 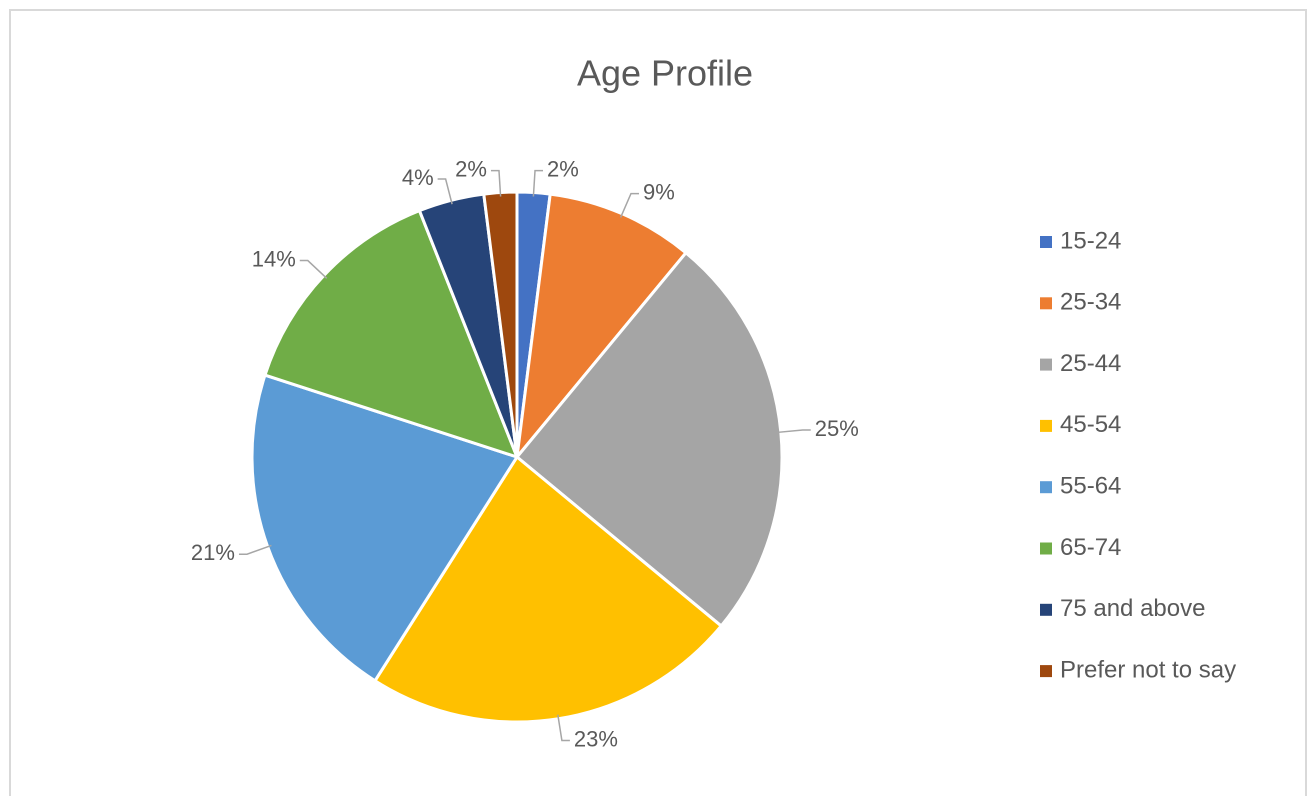 What do you see at coordinates (665, 73) in the screenshot?
I see `chart-title: Age Profile` at bounding box center [665, 73].